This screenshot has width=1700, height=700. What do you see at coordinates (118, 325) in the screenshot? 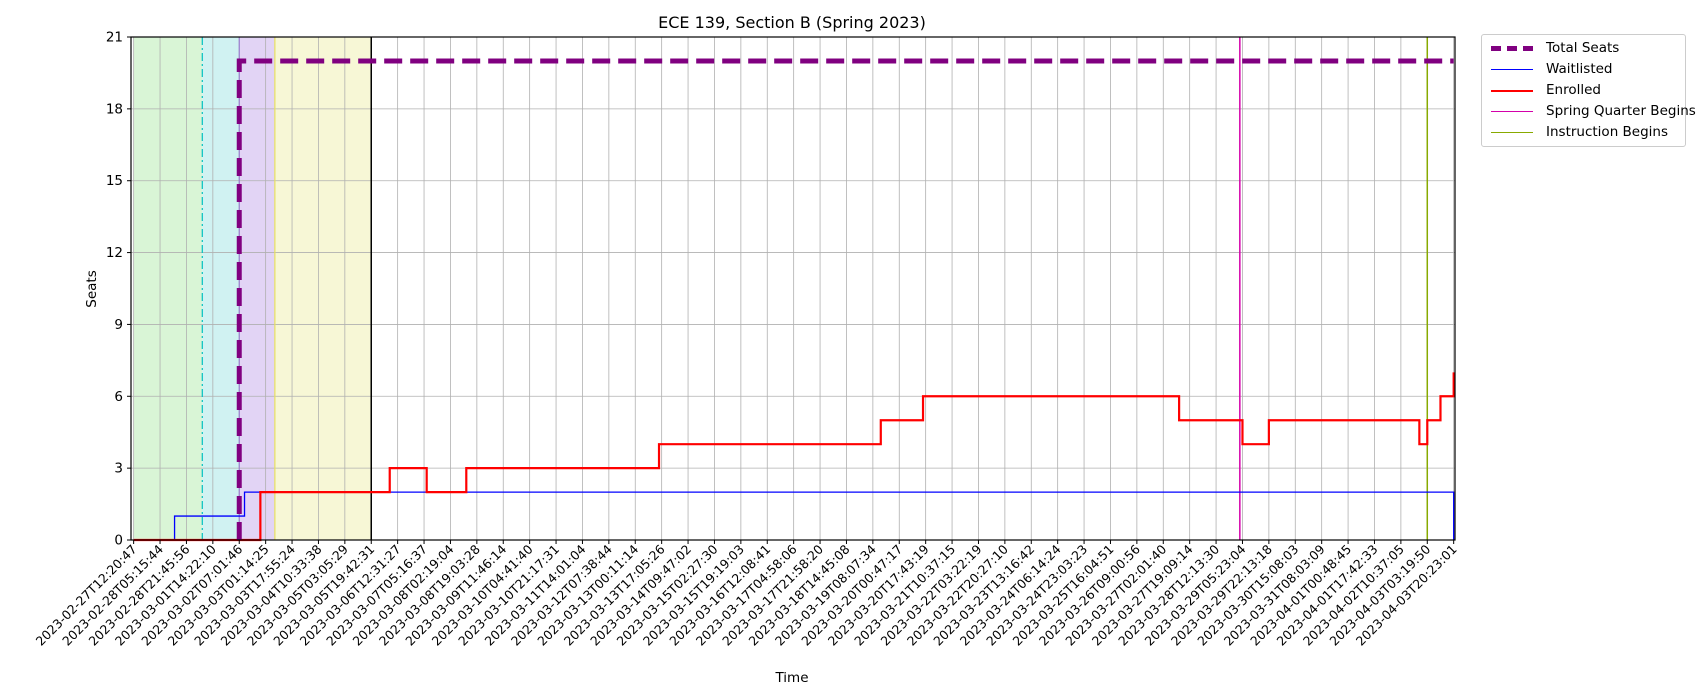
I see `y-tick-label: 9` at bounding box center [118, 325].